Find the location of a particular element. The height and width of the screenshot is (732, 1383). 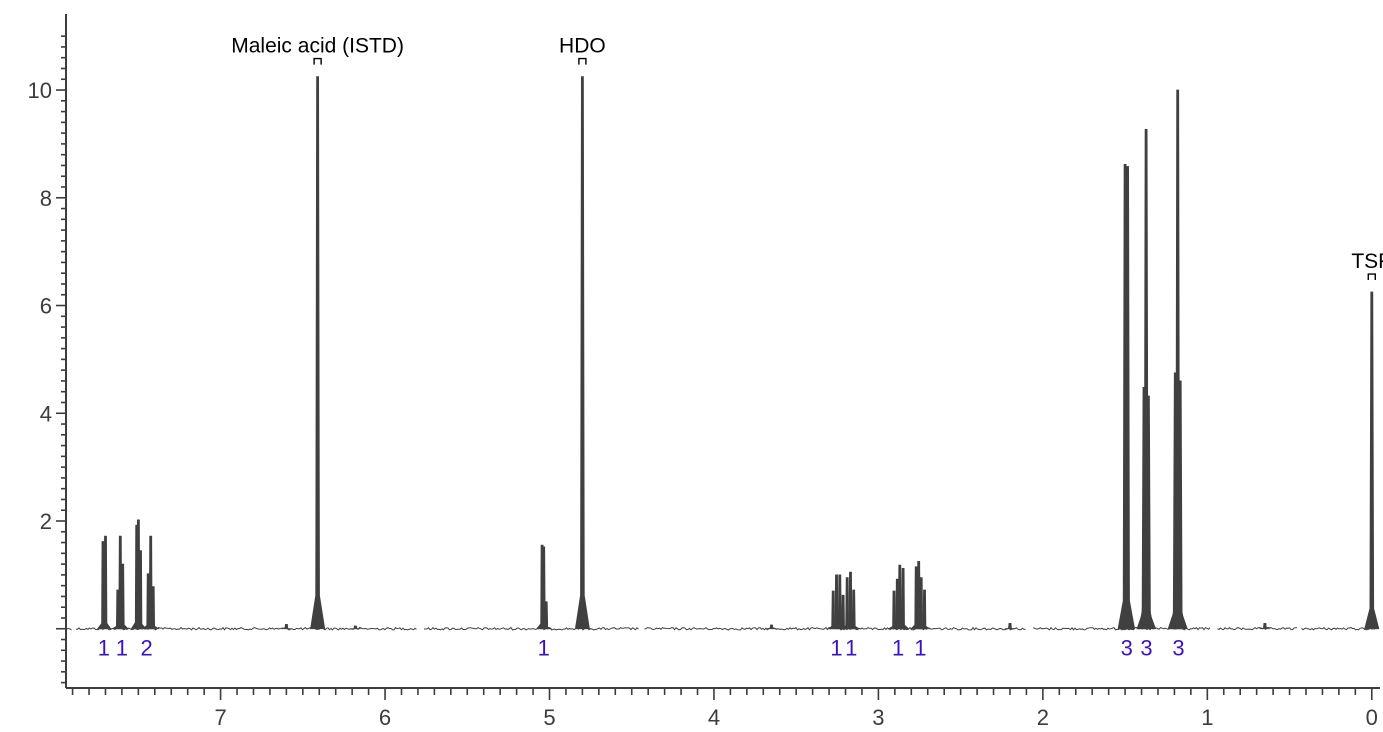

y-tick-label: 6 is located at coordinates (46, 306).